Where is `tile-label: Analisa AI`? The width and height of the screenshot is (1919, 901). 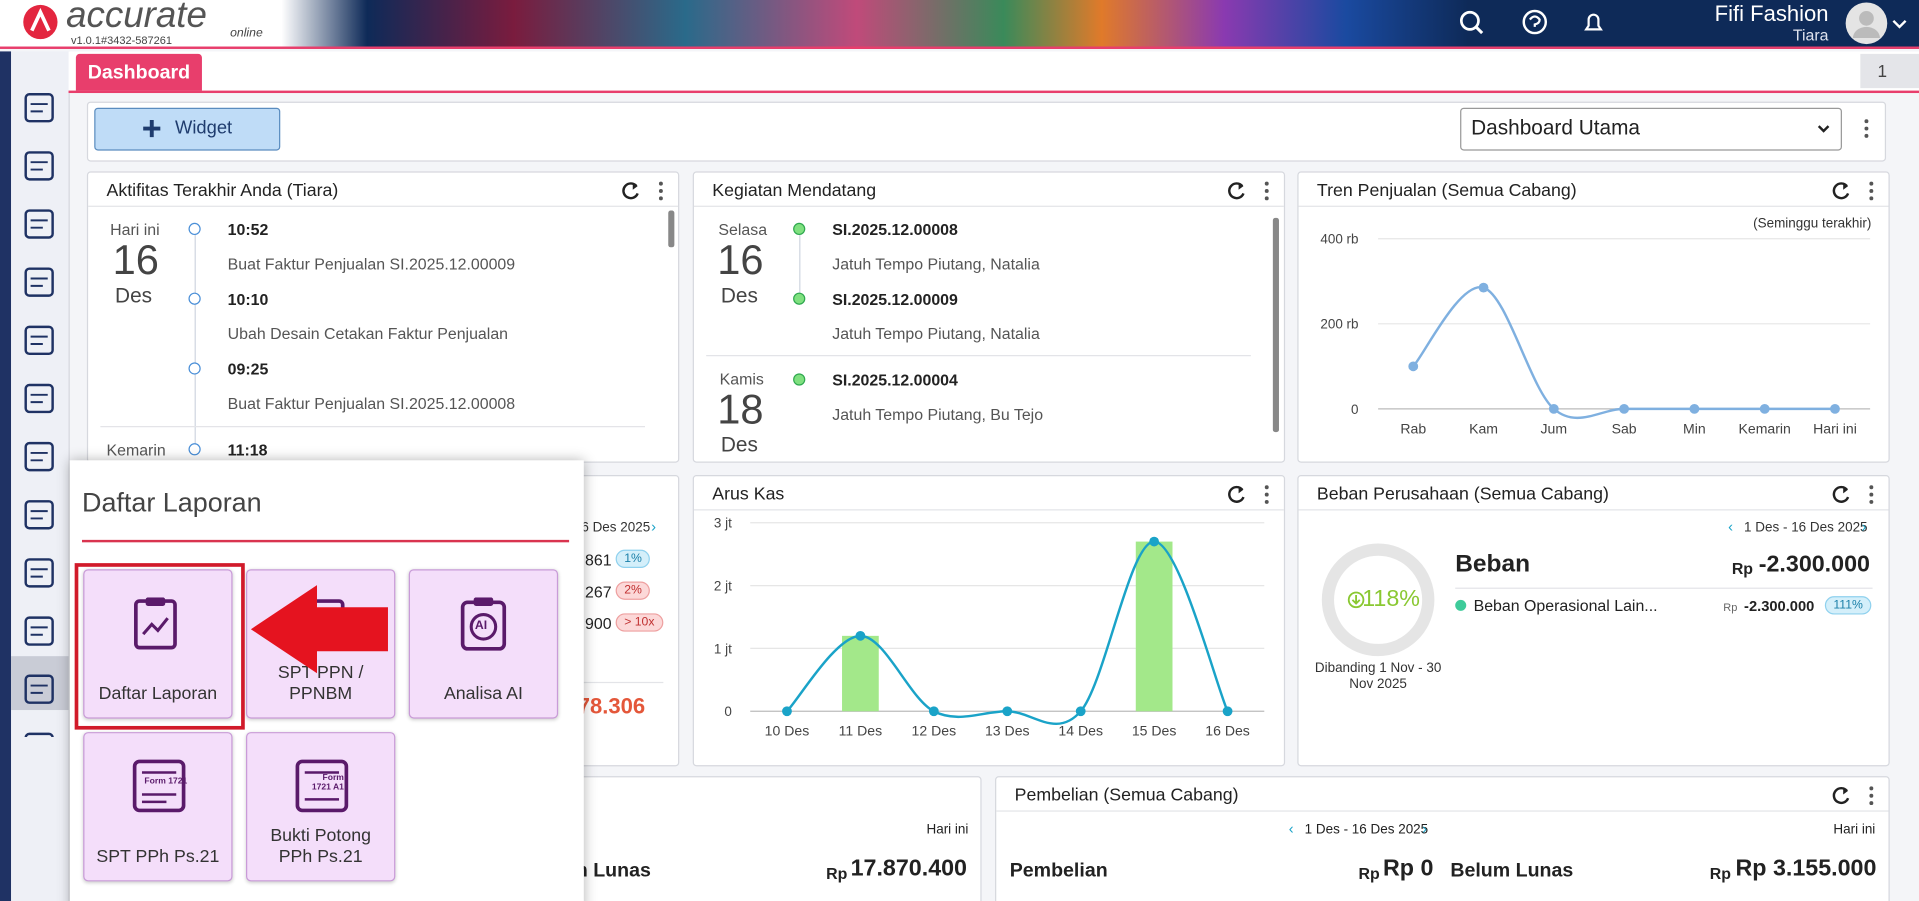
tile-label: Analisa AI is located at coordinates (483, 694).